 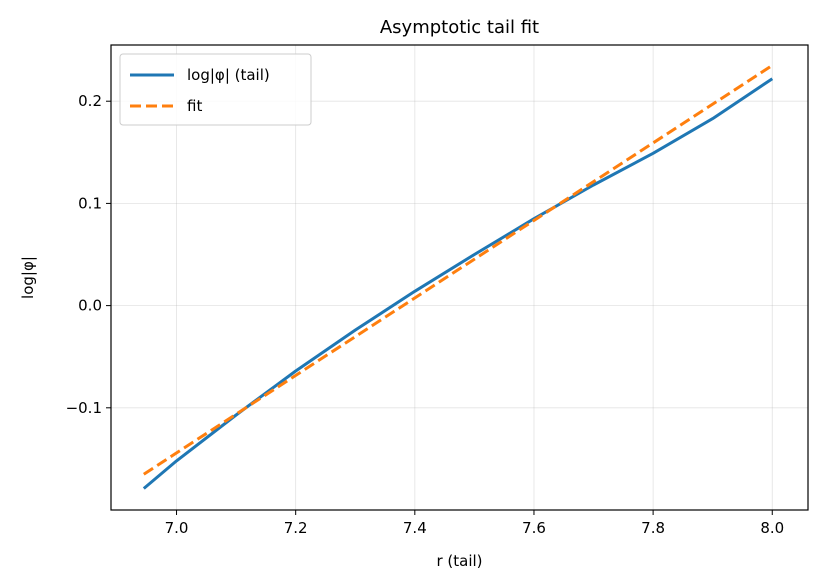 I want to click on legend-box, so click(x=215, y=89).